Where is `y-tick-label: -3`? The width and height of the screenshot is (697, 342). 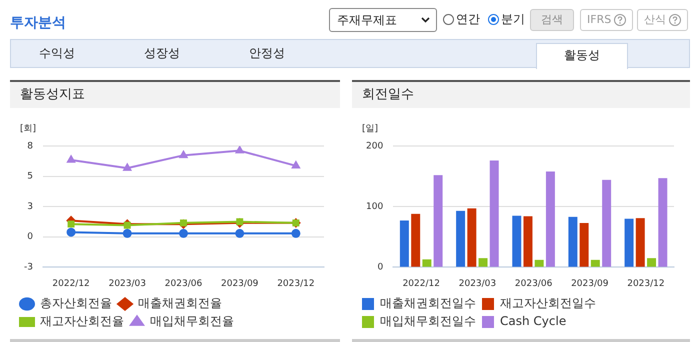
y-tick-label: -3 is located at coordinates (28, 267).